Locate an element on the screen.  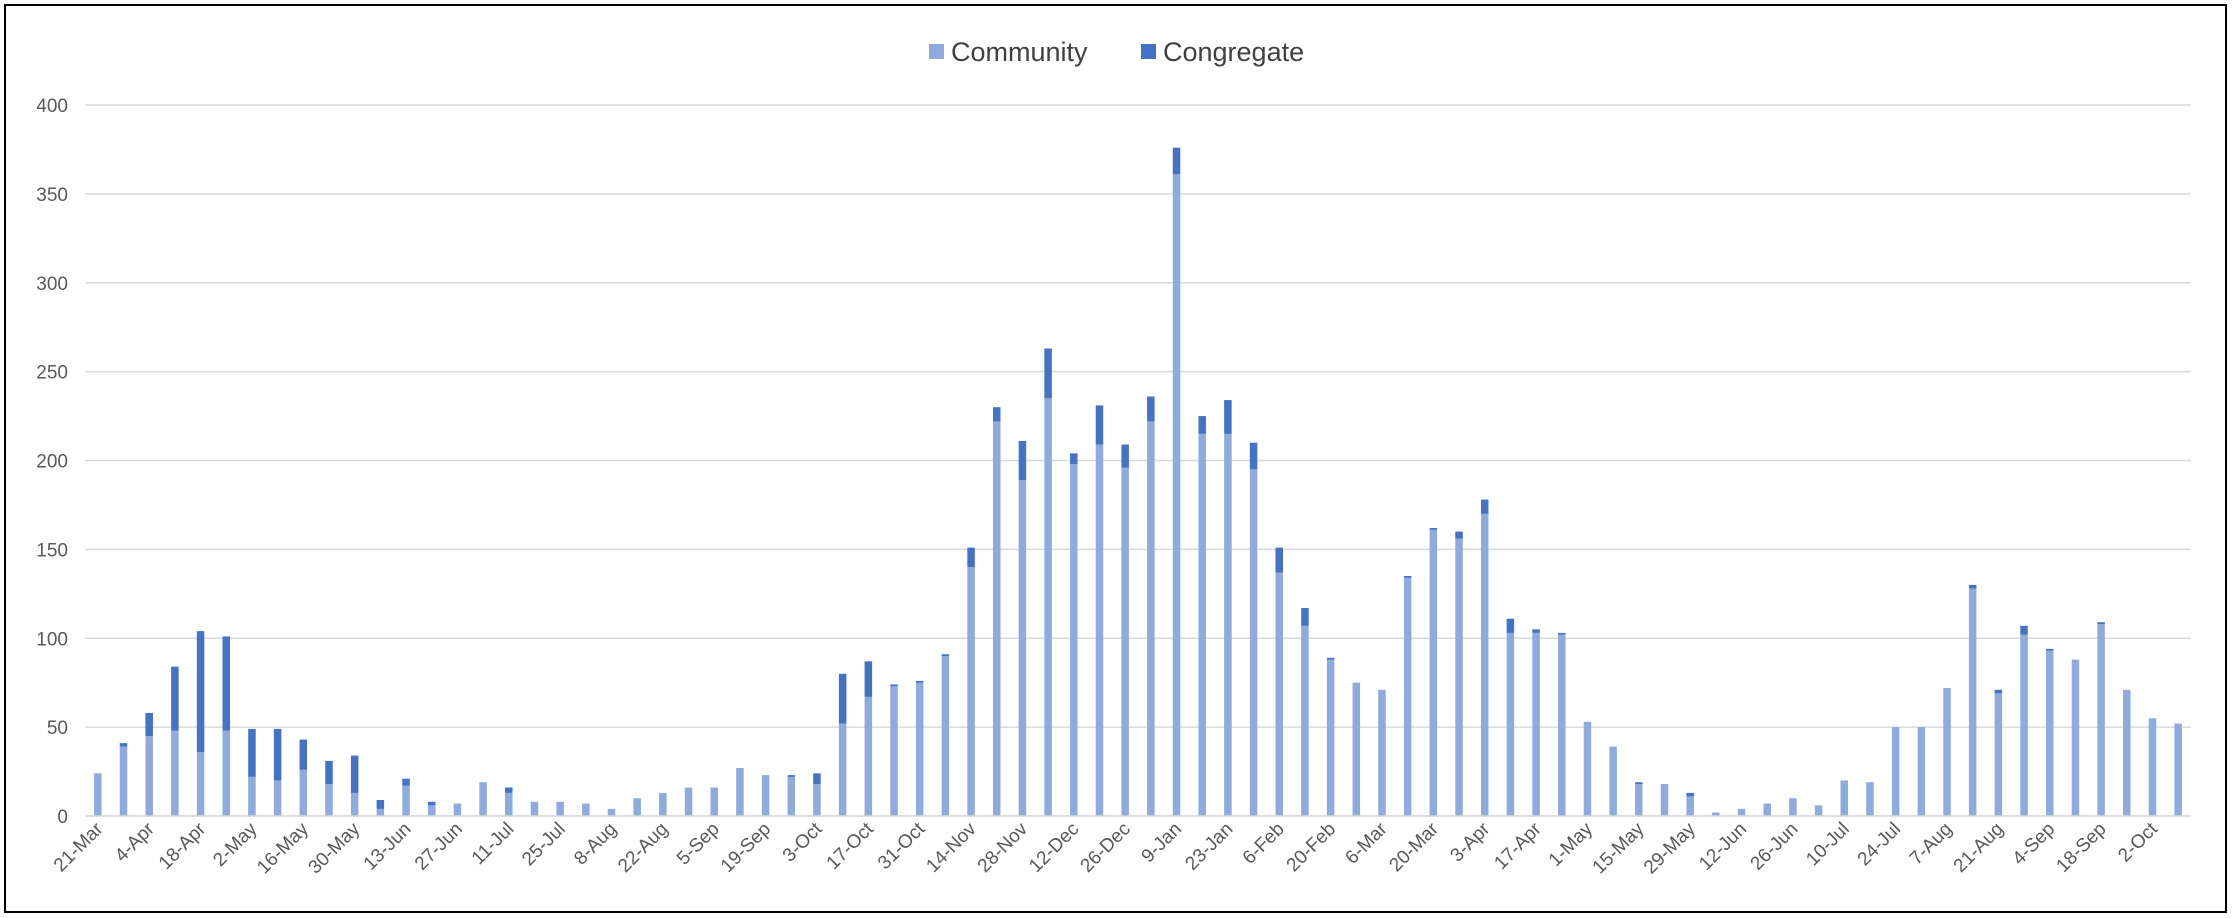
y-axis: 0 50 100 150 200 250 300 350 400 is located at coordinates (52, 462).